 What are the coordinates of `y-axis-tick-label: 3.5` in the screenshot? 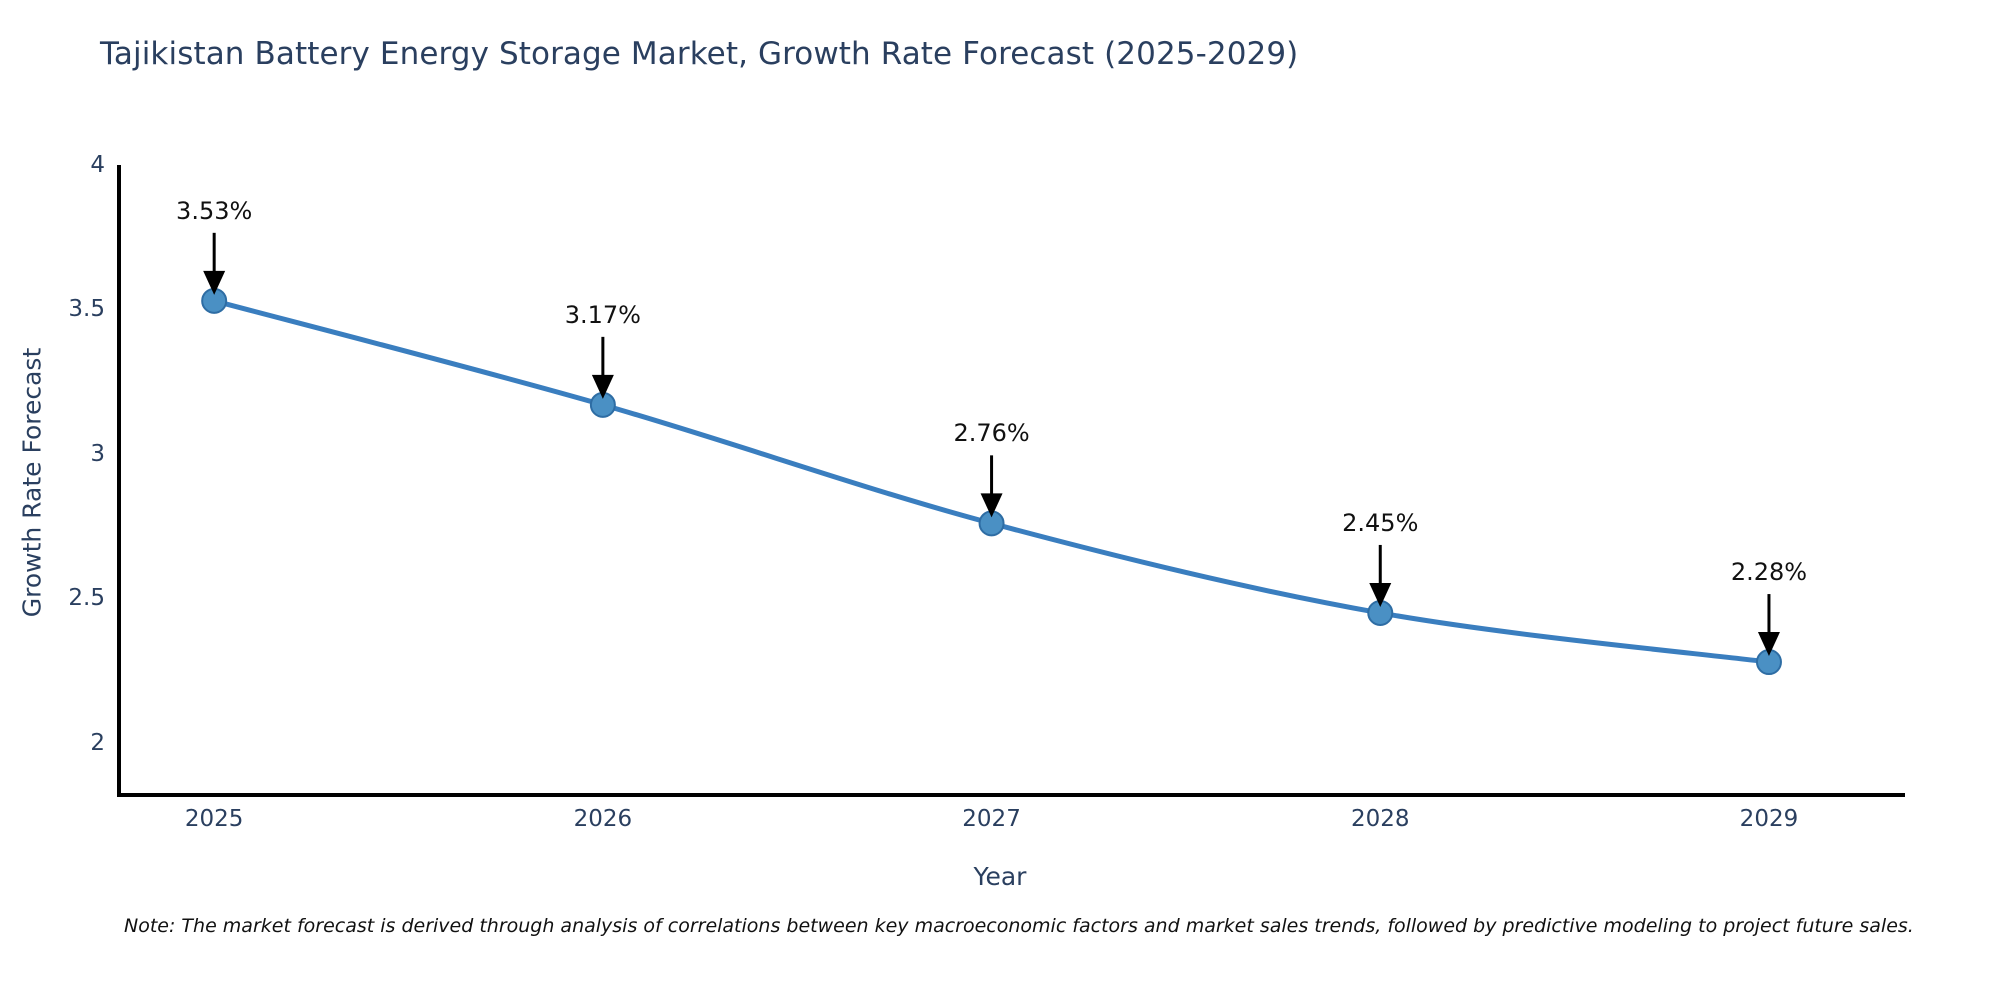 It's located at (86, 309).